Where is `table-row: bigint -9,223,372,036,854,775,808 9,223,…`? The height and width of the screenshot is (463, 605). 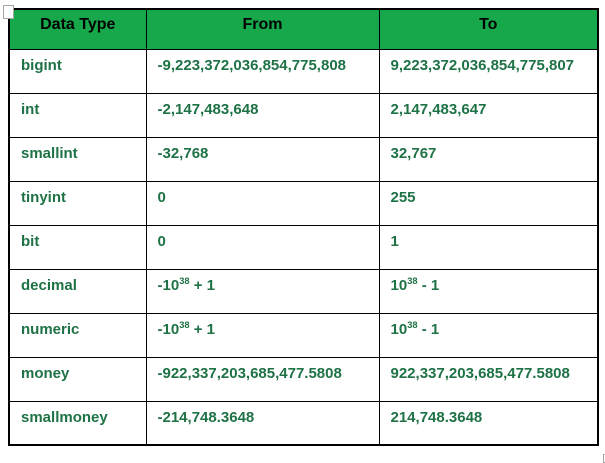
table-row: bigint -9,223,372,036,854,775,808 9,223,… is located at coordinates (303, 71).